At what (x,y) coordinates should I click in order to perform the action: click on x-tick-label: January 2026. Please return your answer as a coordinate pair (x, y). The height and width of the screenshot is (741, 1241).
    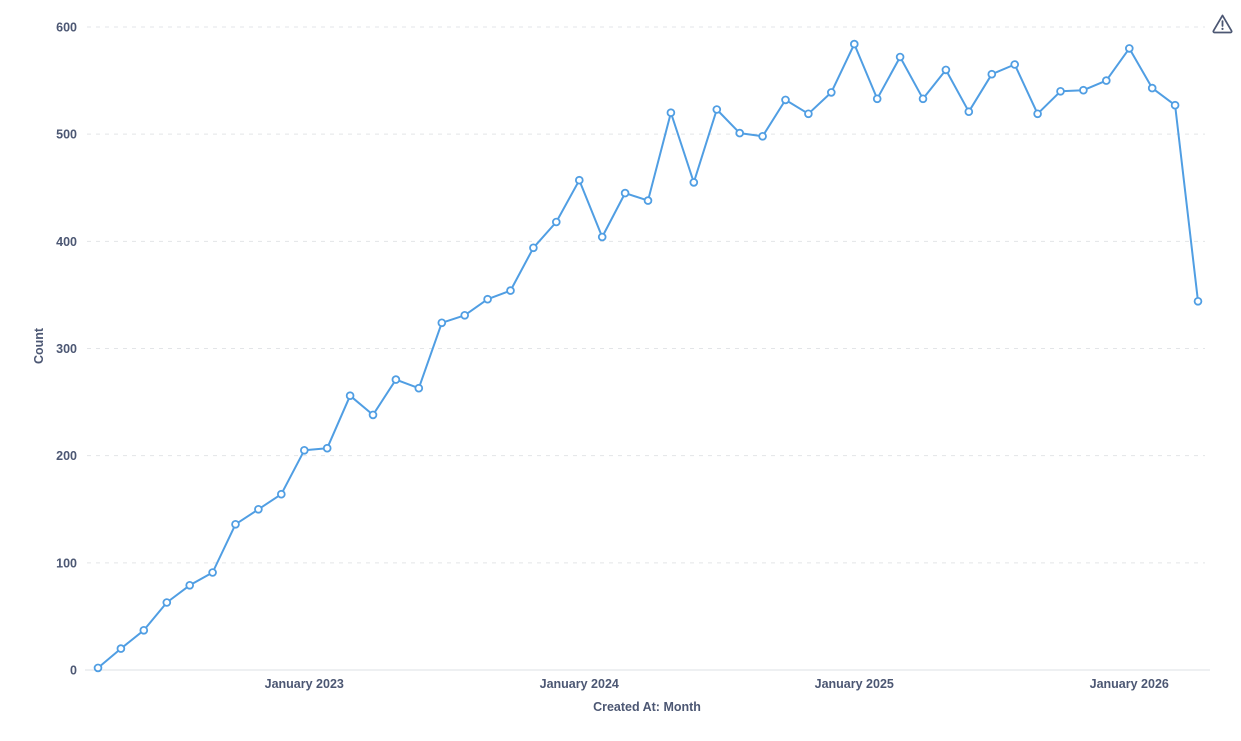
    Looking at the image, I should click on (1129, 684).